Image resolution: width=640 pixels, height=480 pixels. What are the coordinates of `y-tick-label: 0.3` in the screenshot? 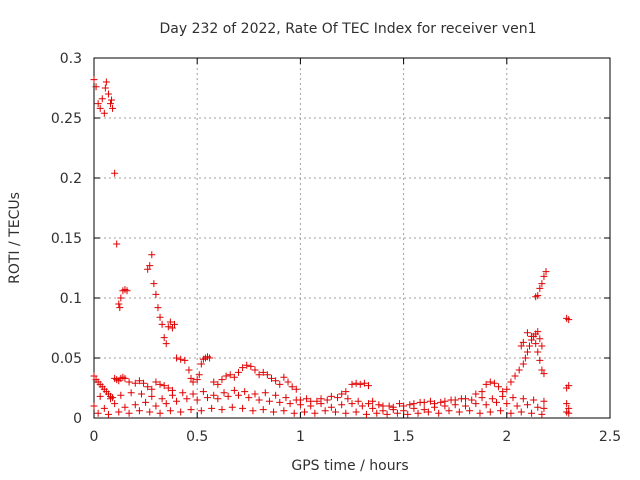 It's located at (71, 59).